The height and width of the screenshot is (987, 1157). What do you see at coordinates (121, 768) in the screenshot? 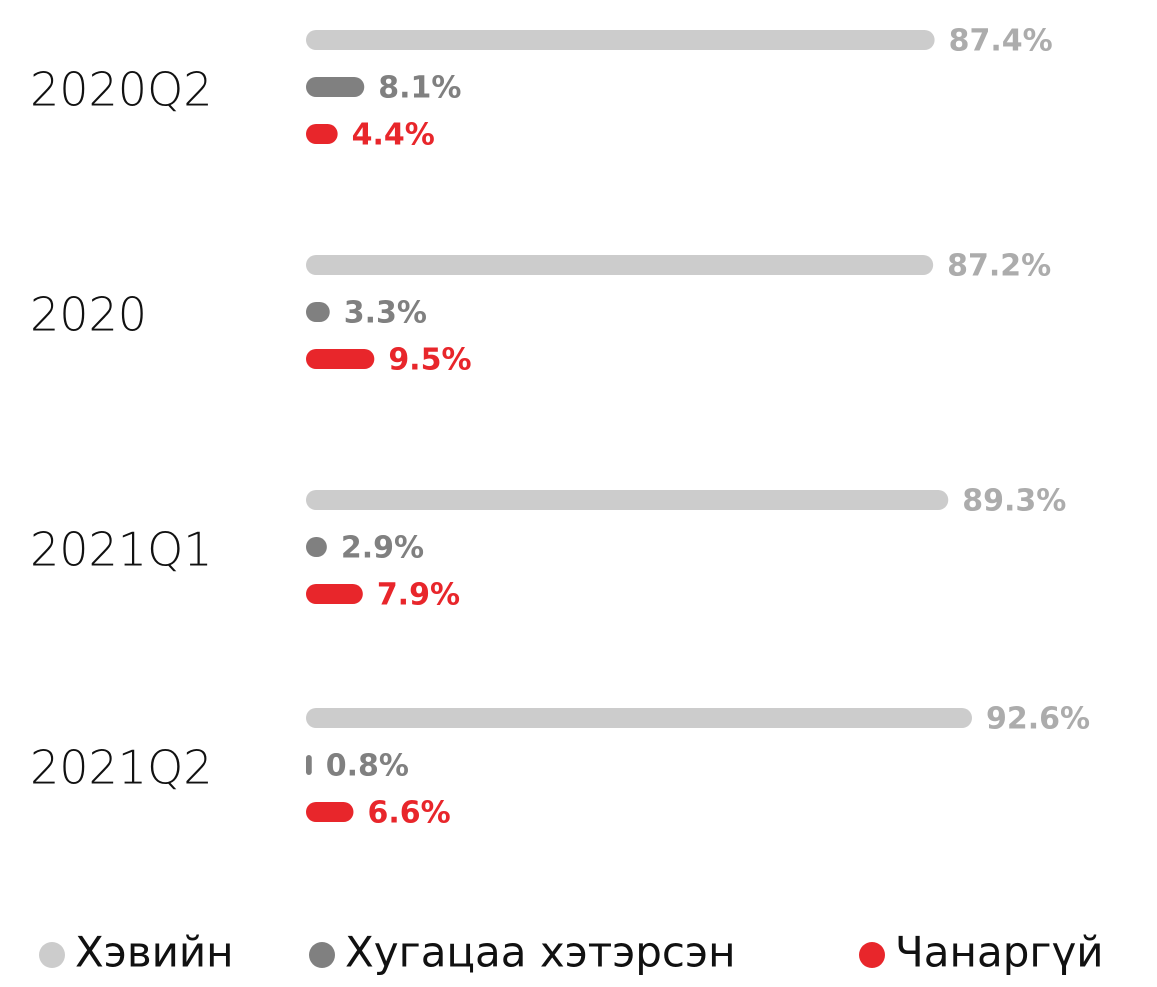
I see `category-label: 2021Q2` at bounding box center [121, 768].